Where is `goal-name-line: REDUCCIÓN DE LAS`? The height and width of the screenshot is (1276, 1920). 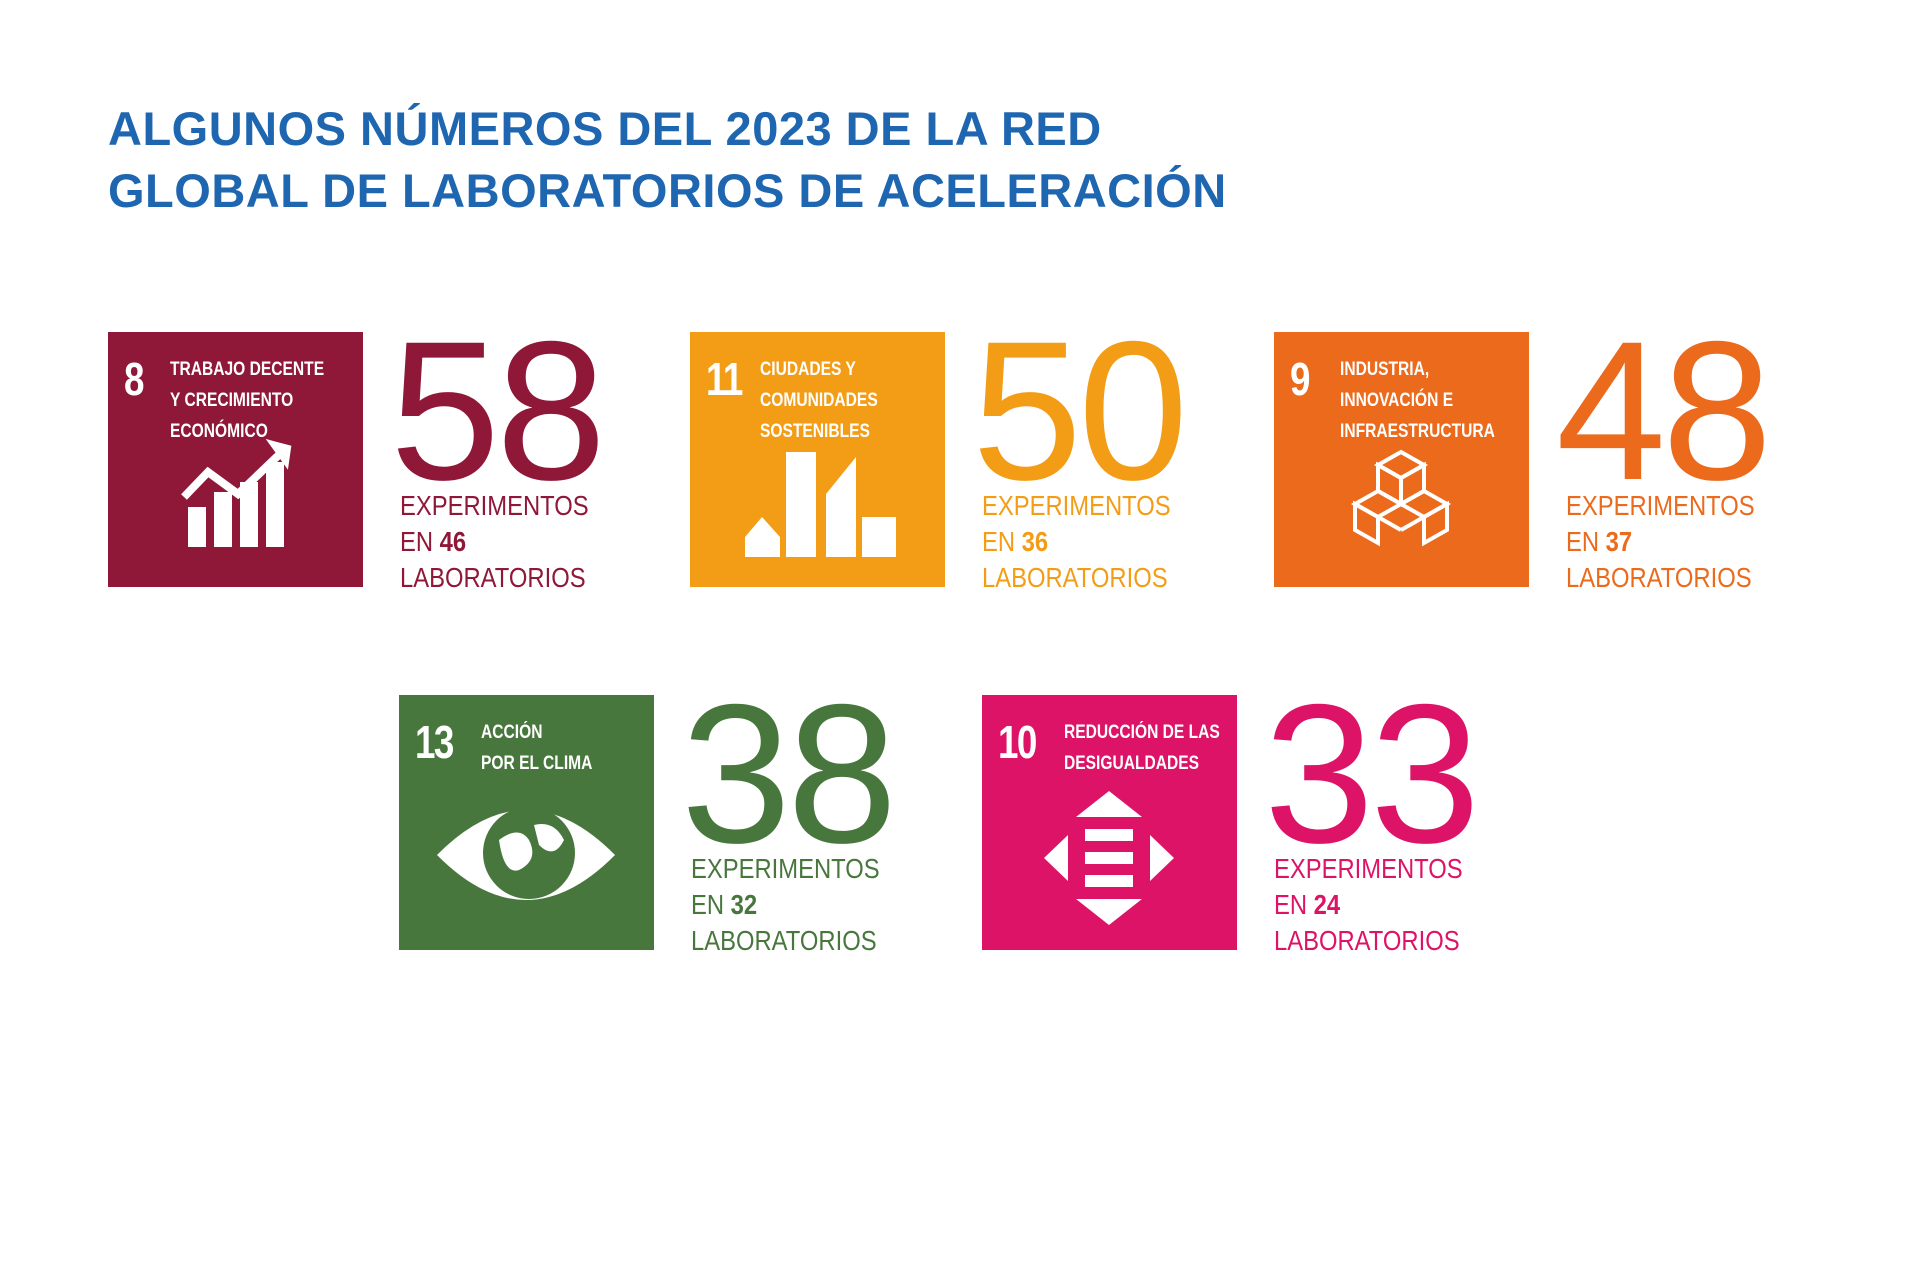
goal-name-line: REDUCCIÓN DE LAS is located at coordinates (1142, 732).